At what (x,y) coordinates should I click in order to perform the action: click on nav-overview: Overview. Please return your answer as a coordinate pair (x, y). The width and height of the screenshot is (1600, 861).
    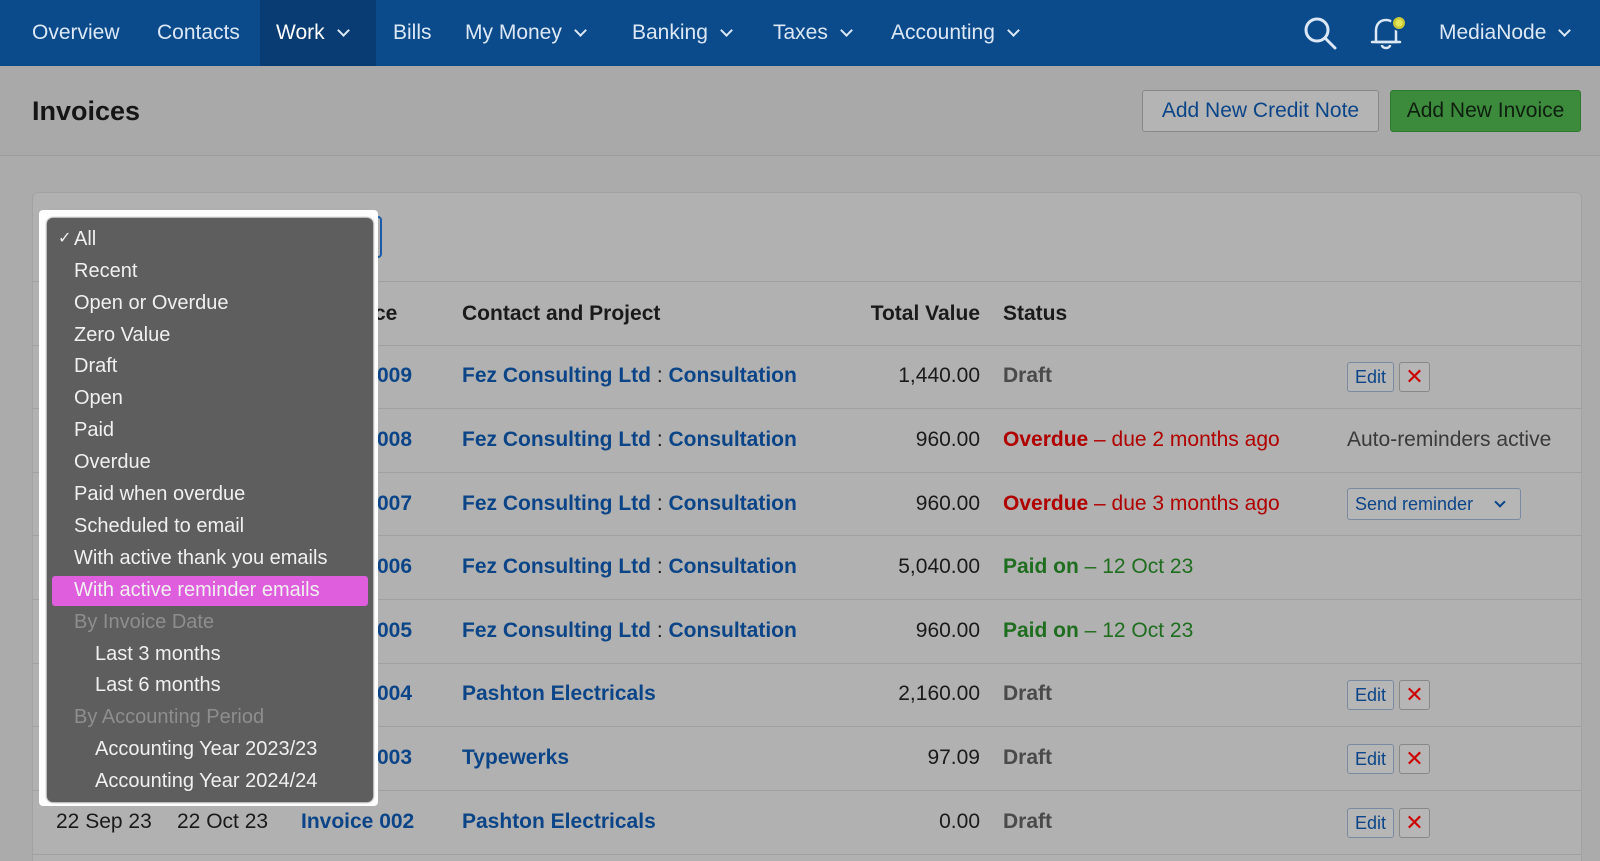
    Looking at the image, I should click on (76, 33).